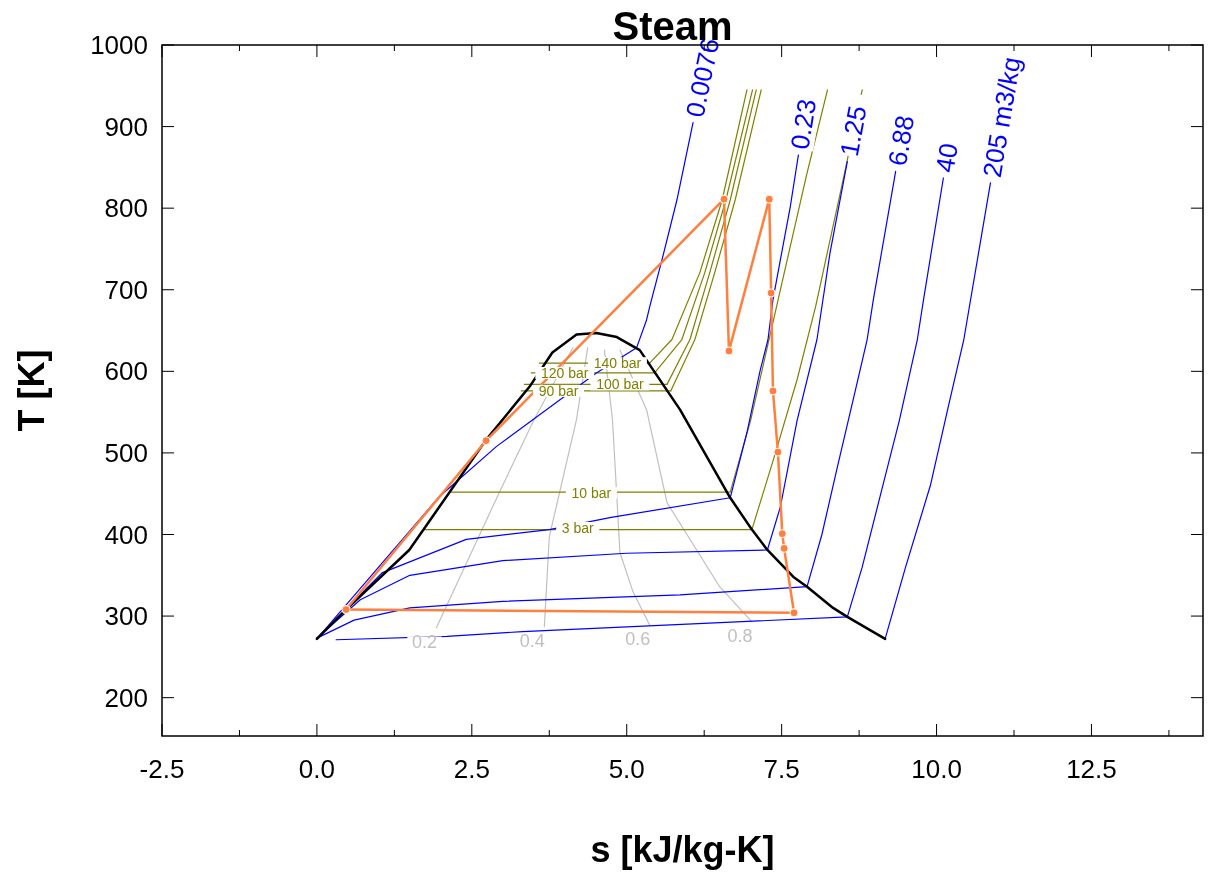 The width and height of the screenshot is (1209, 875). I want to click on series-label: 0.6, so click(638, 639).